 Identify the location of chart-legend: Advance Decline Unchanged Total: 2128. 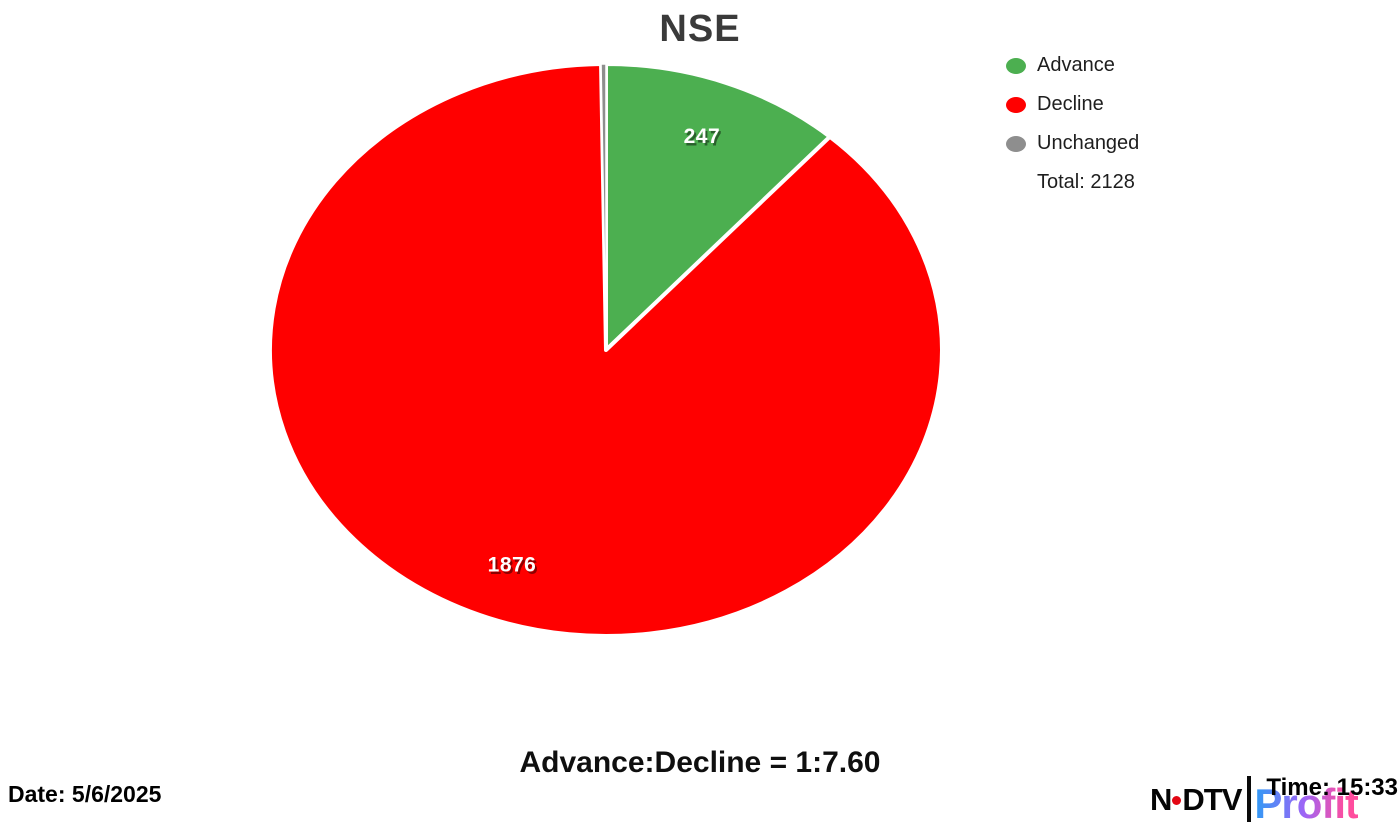
(1072, 124).